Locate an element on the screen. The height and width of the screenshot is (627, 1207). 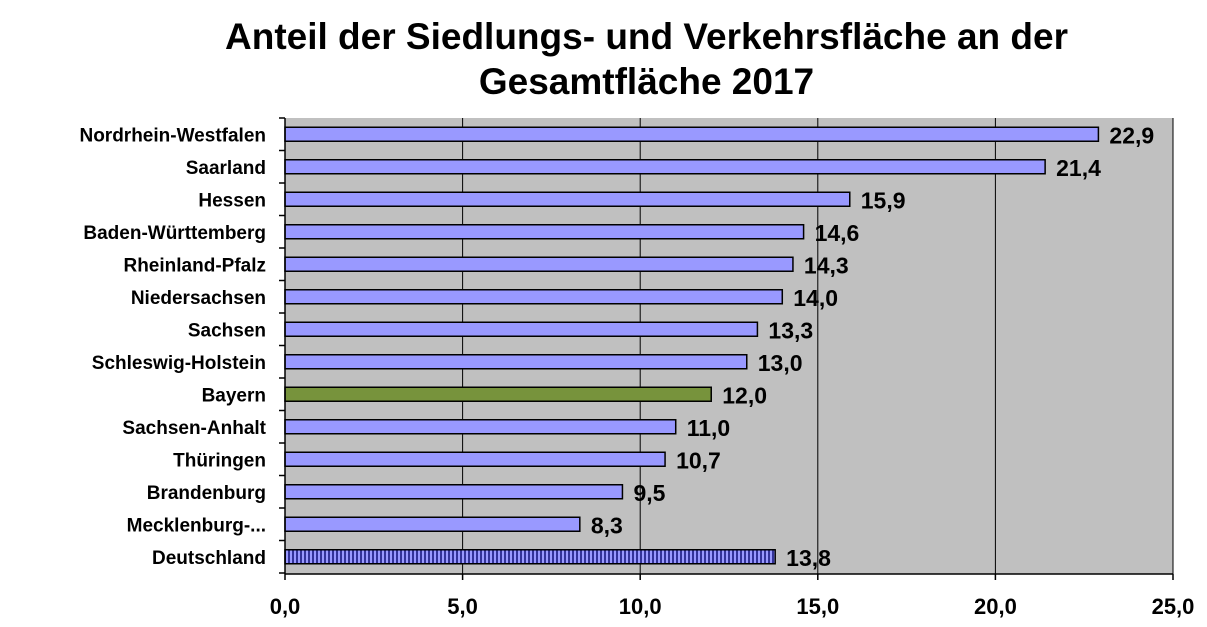
category-label: Niedersachsen is located at coordinates (198, 298).